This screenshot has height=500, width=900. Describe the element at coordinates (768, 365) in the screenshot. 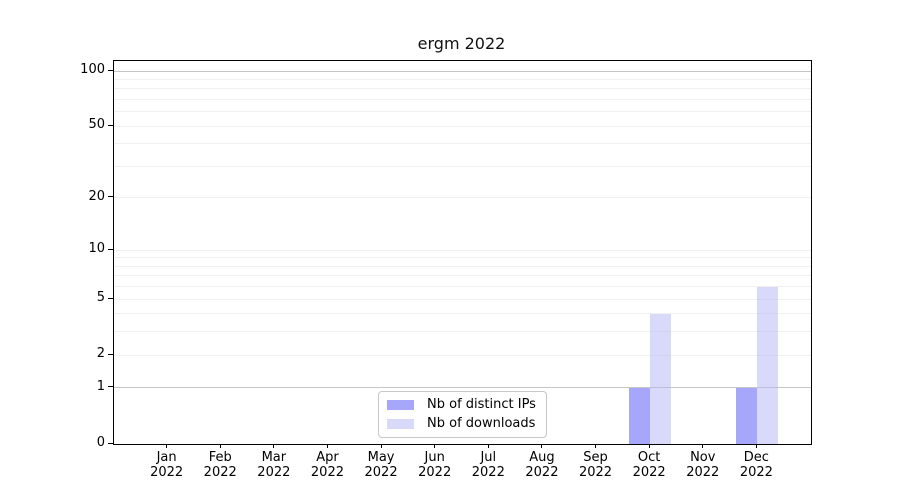

I see `bar-downloads-dec` at that location.